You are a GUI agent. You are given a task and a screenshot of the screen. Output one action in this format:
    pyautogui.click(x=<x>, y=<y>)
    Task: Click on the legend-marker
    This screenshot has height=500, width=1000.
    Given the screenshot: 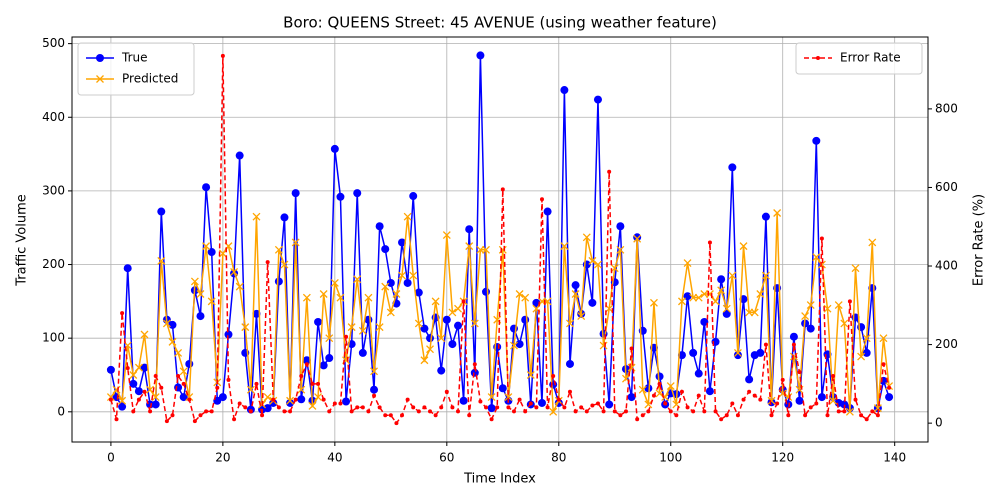 What is the action you would take?
    pyautogui.click(x=100, y=79)
    